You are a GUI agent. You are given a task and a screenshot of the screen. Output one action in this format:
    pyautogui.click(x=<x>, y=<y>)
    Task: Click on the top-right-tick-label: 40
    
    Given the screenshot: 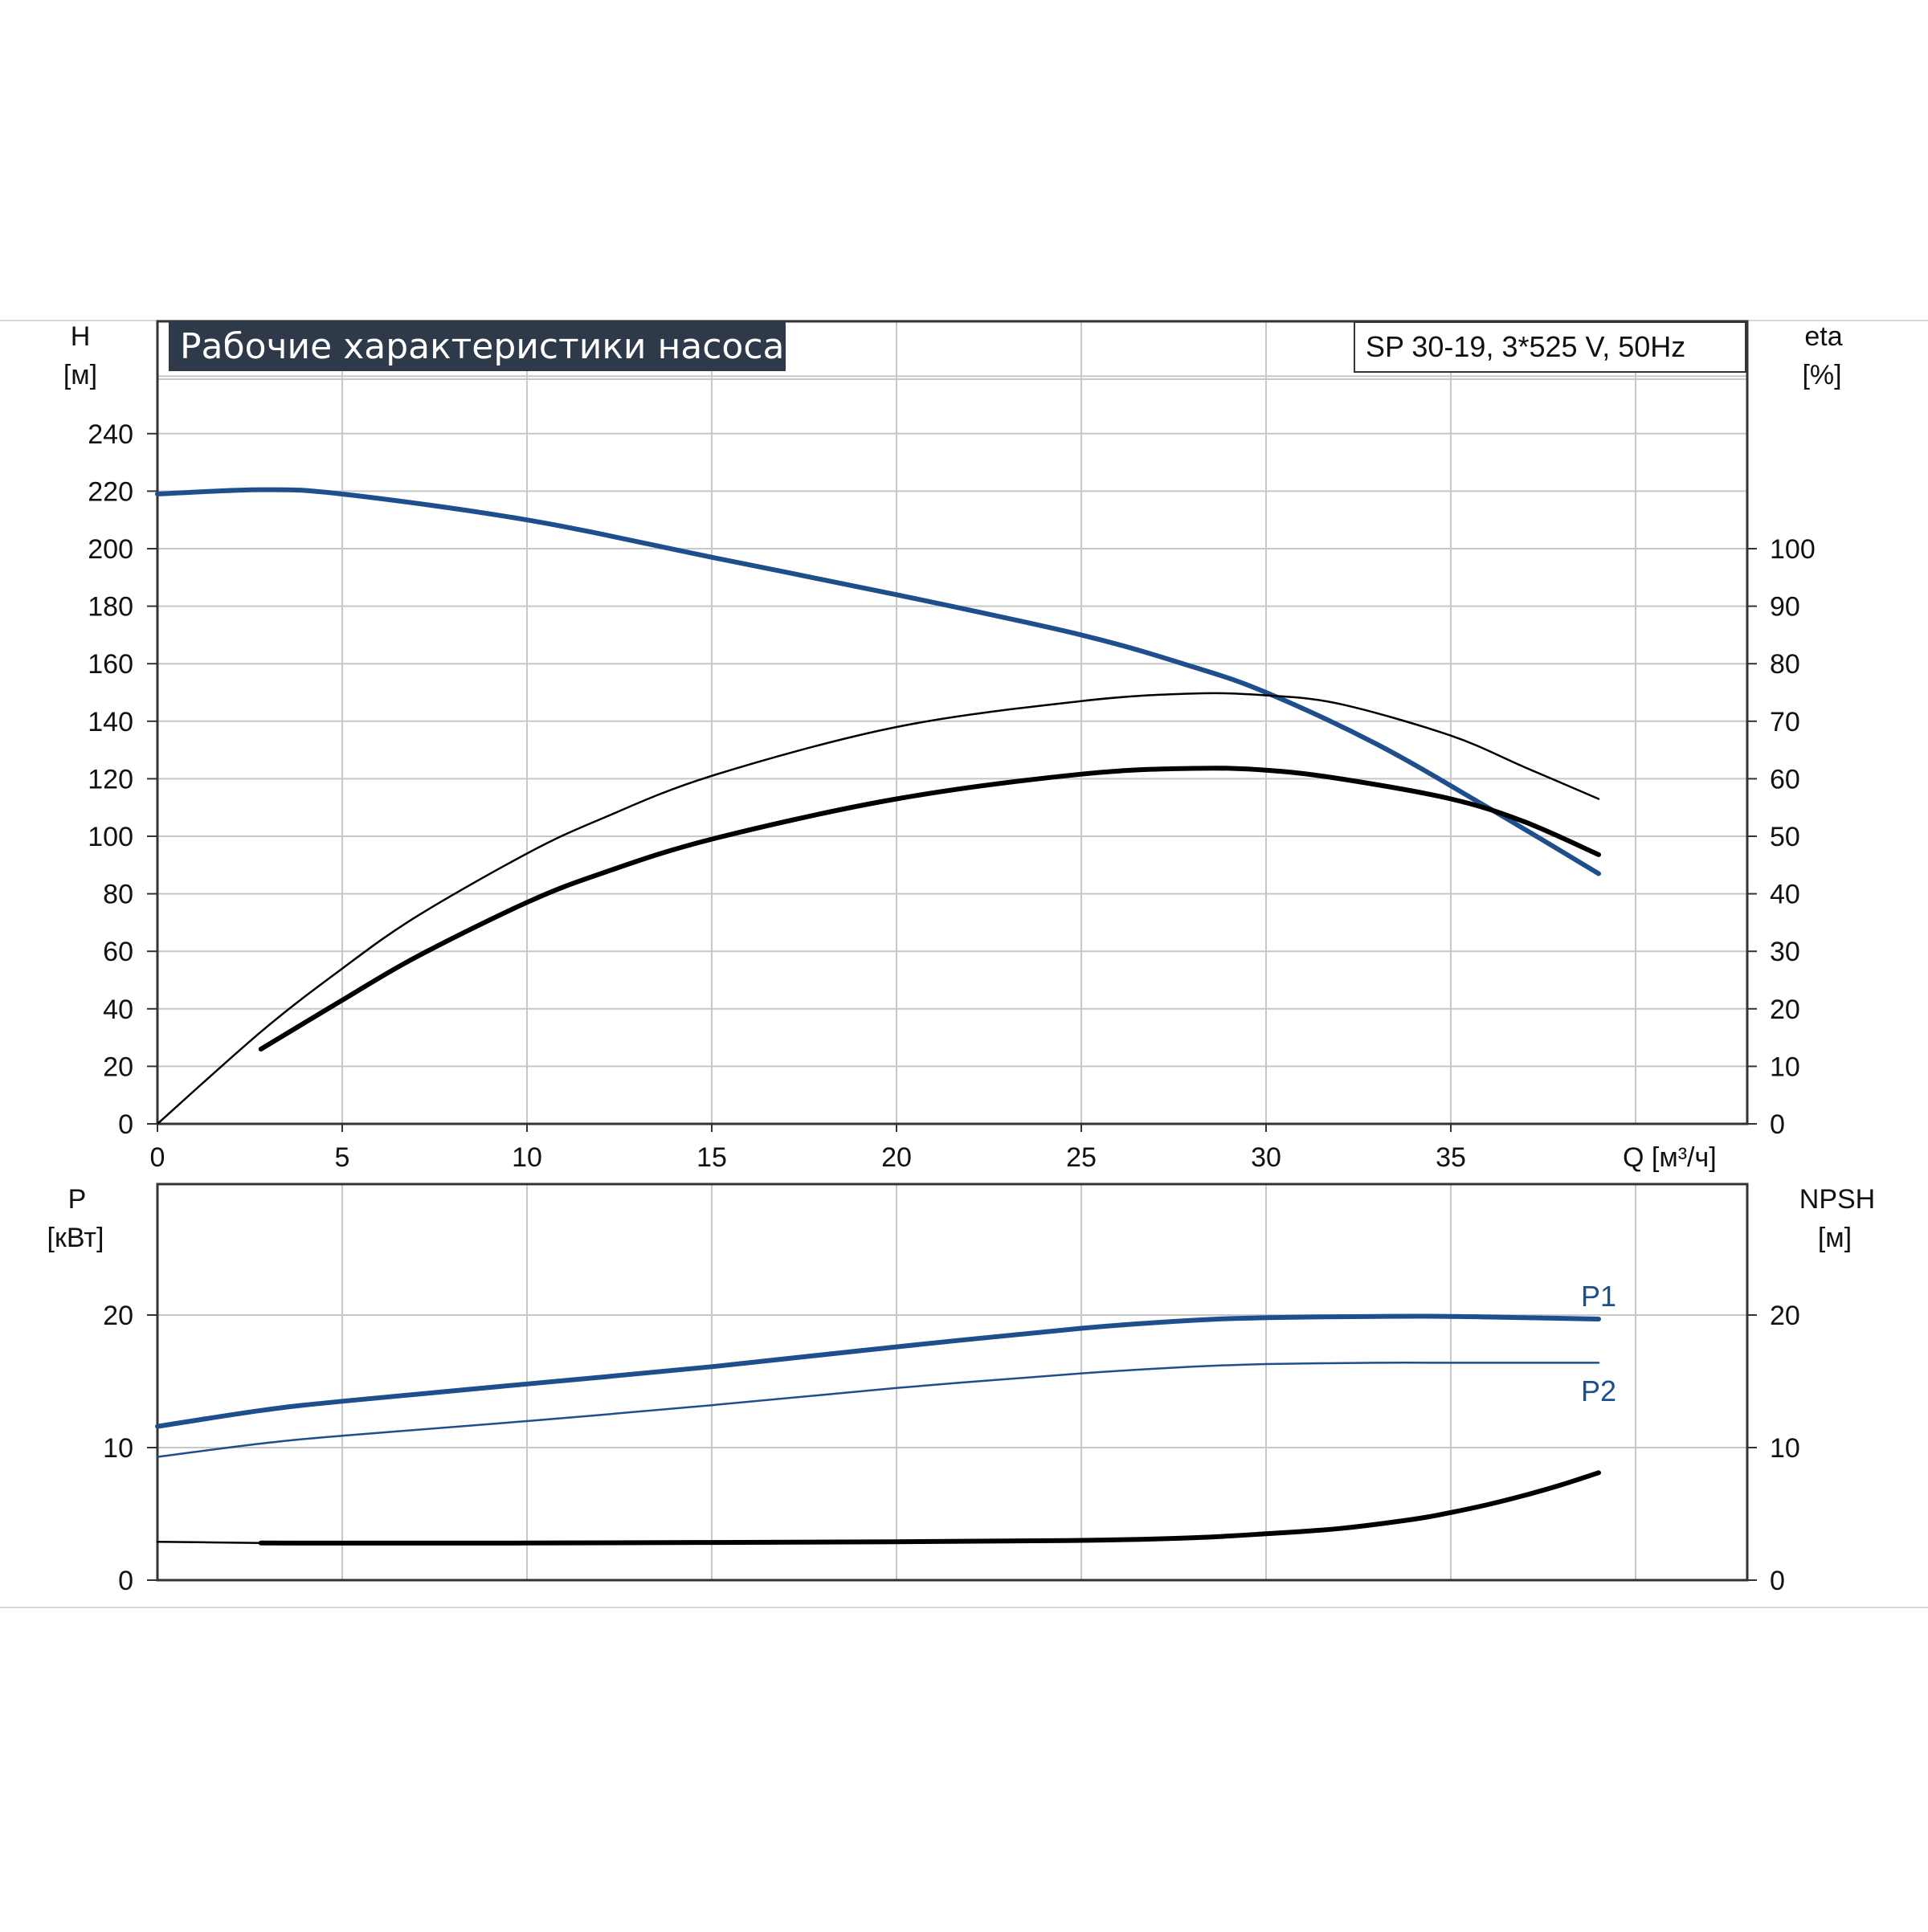 What is the action you would take?
    pyautogui.click(x=1785, y=895)
    